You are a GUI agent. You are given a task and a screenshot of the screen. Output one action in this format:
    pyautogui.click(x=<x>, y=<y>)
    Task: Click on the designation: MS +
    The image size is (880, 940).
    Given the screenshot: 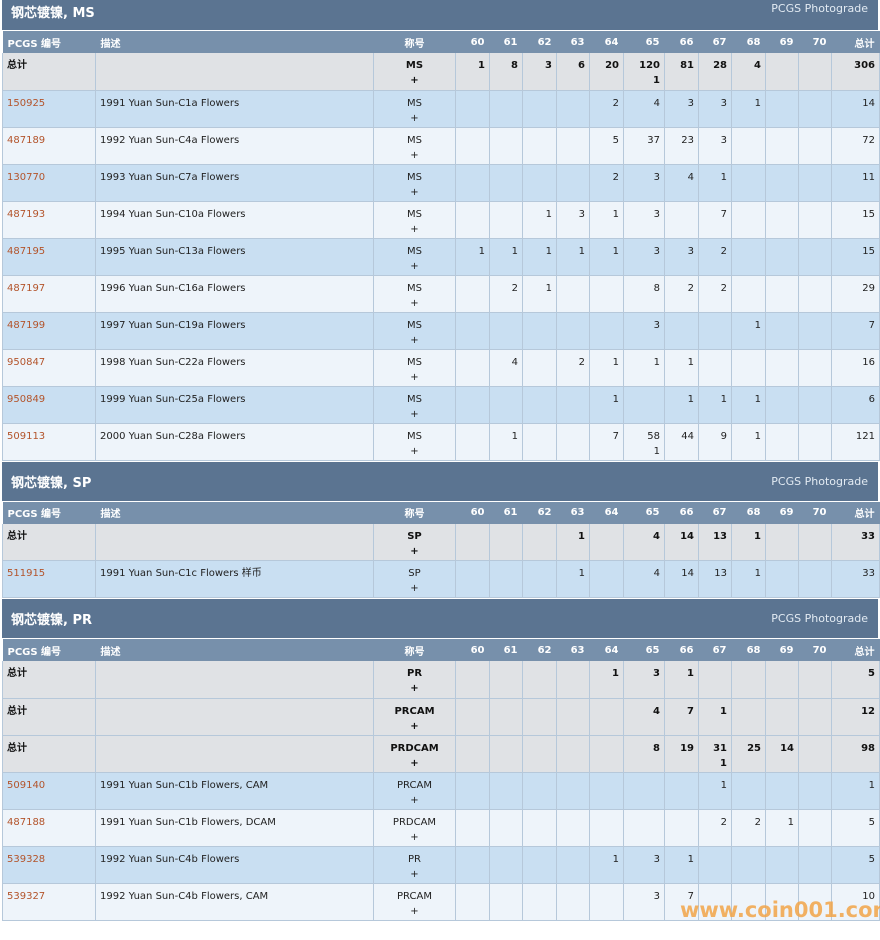 What is the action you would take?
    pyautogui.click(x=414, y=183)
    